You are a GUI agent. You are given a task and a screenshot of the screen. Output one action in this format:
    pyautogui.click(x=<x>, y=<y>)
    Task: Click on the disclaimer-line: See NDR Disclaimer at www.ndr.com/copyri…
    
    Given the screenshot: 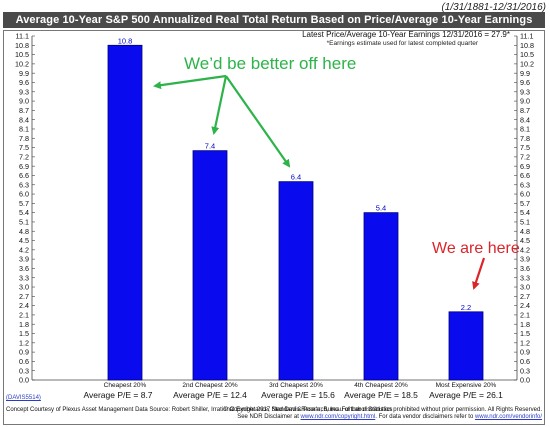 What is the action you would take?
    pyautogui.click(x=389, y=418)
    